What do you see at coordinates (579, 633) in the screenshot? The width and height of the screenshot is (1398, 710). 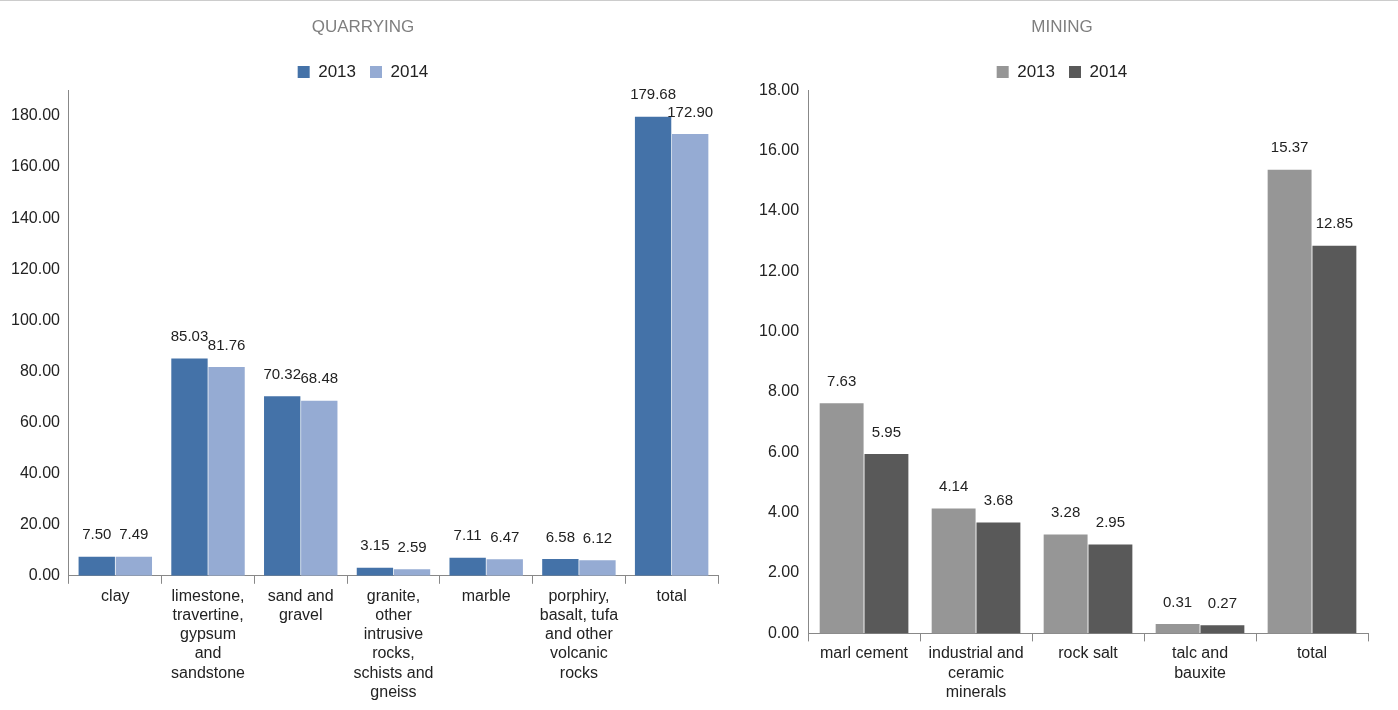 I see `x-tick-label: porphiry, basalt, tufa and other volcanic rocks` at bounding box center [579, 633].